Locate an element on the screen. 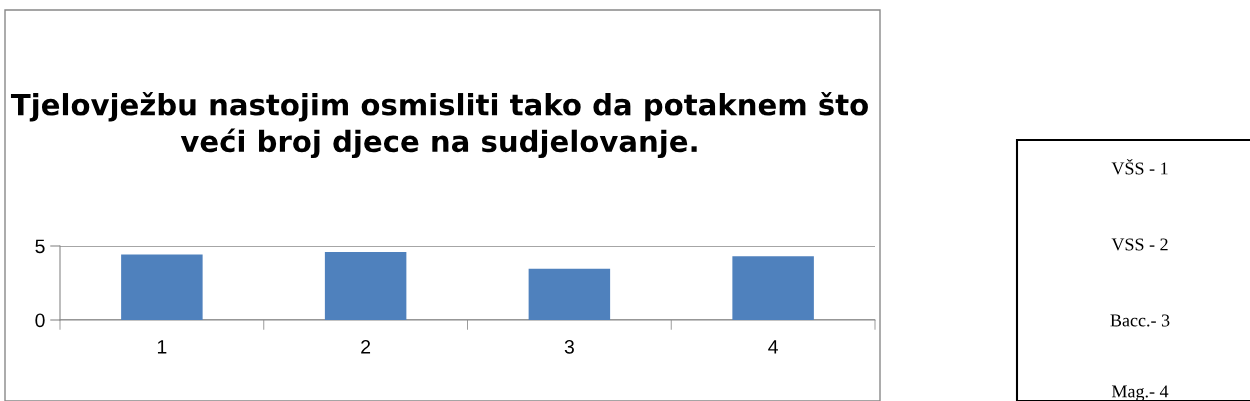 This screenshot has width=1250, height=401. x-tick-label: 2 is located at coordinates (366, 346).